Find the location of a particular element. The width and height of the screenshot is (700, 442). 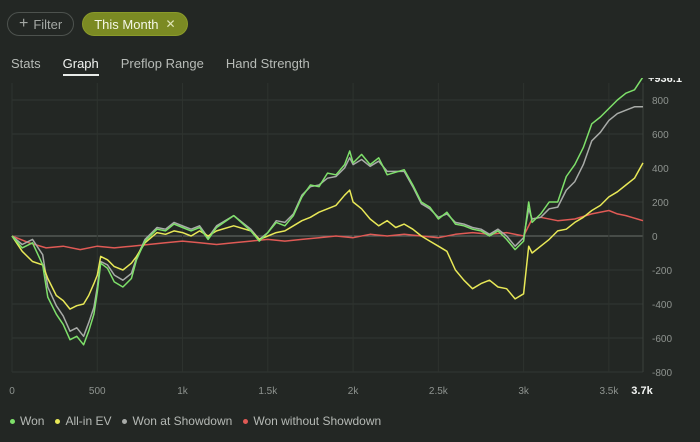

x-tick-label: 0 is located at coordinates (12, 391).